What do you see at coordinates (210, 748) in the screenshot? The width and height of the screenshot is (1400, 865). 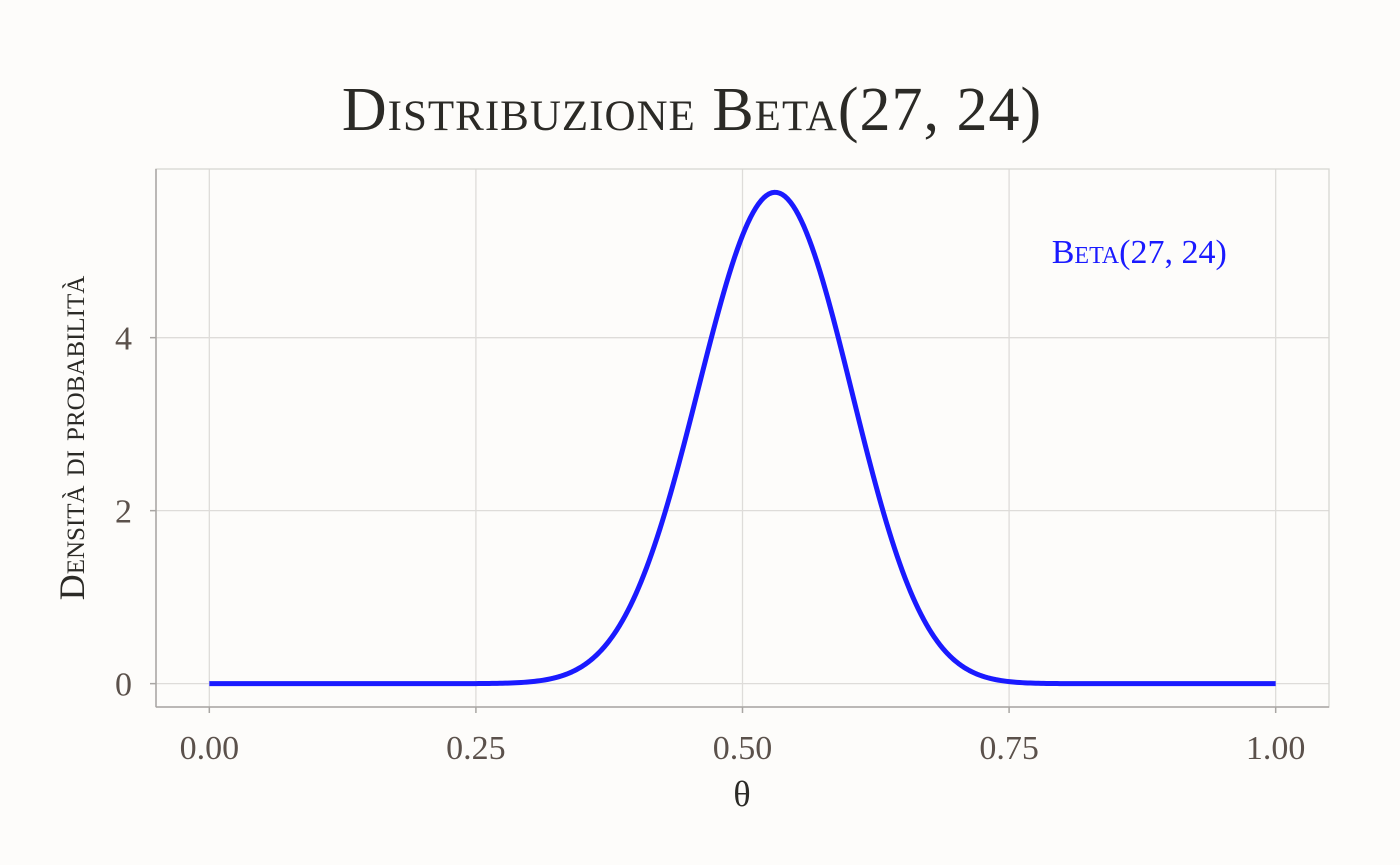 I see `x-tick-label: 0.00` at bounding box center [210, 748].